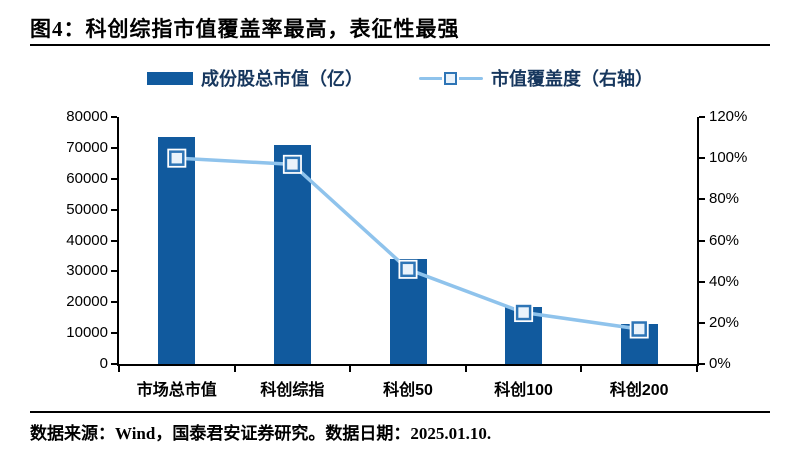  I want to click on right-axis-tick-label: 80%, so click(724, 199).